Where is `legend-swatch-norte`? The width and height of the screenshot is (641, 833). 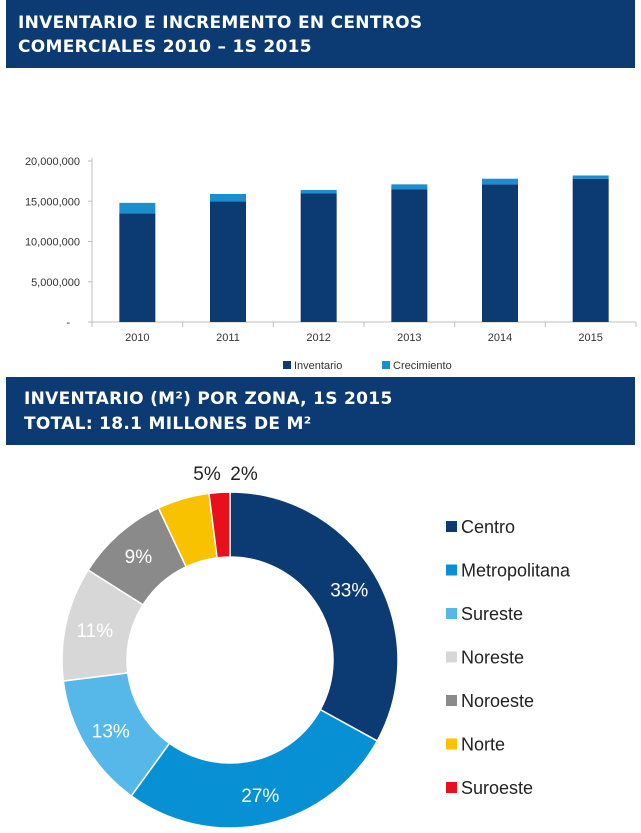 legend-swatch-norte is located at coordinates (451, 744).